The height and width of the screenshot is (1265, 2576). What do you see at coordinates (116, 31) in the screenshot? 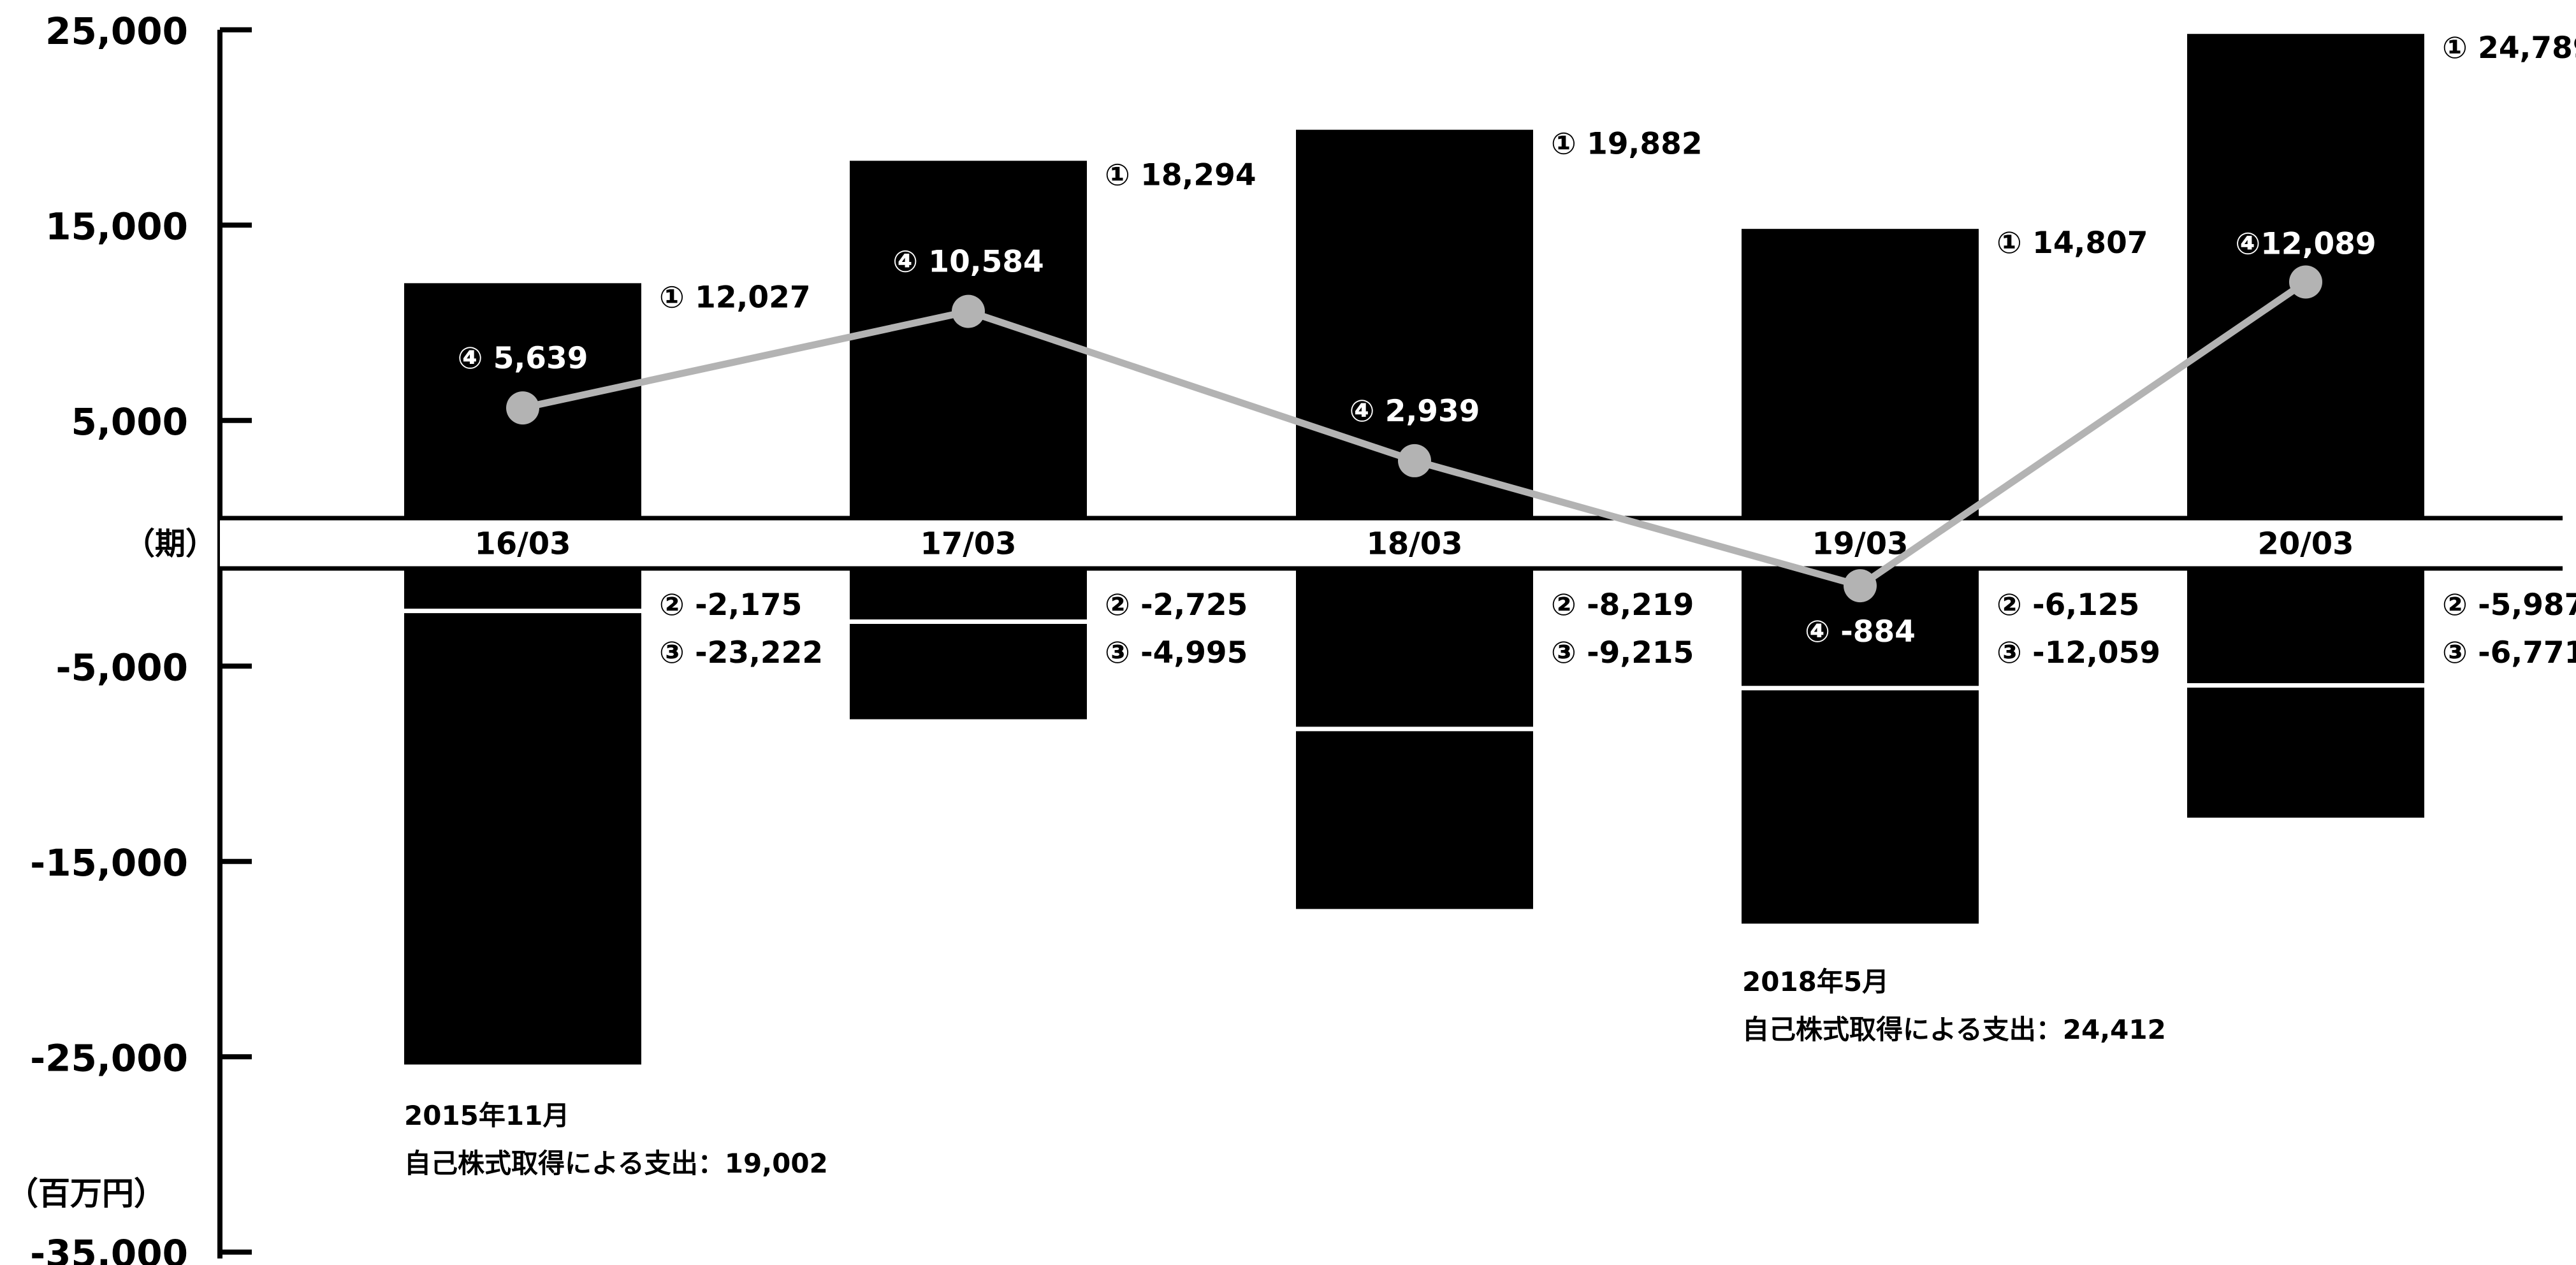
I see `y-tick-label: 25,000` at bounding box center [116, 31].